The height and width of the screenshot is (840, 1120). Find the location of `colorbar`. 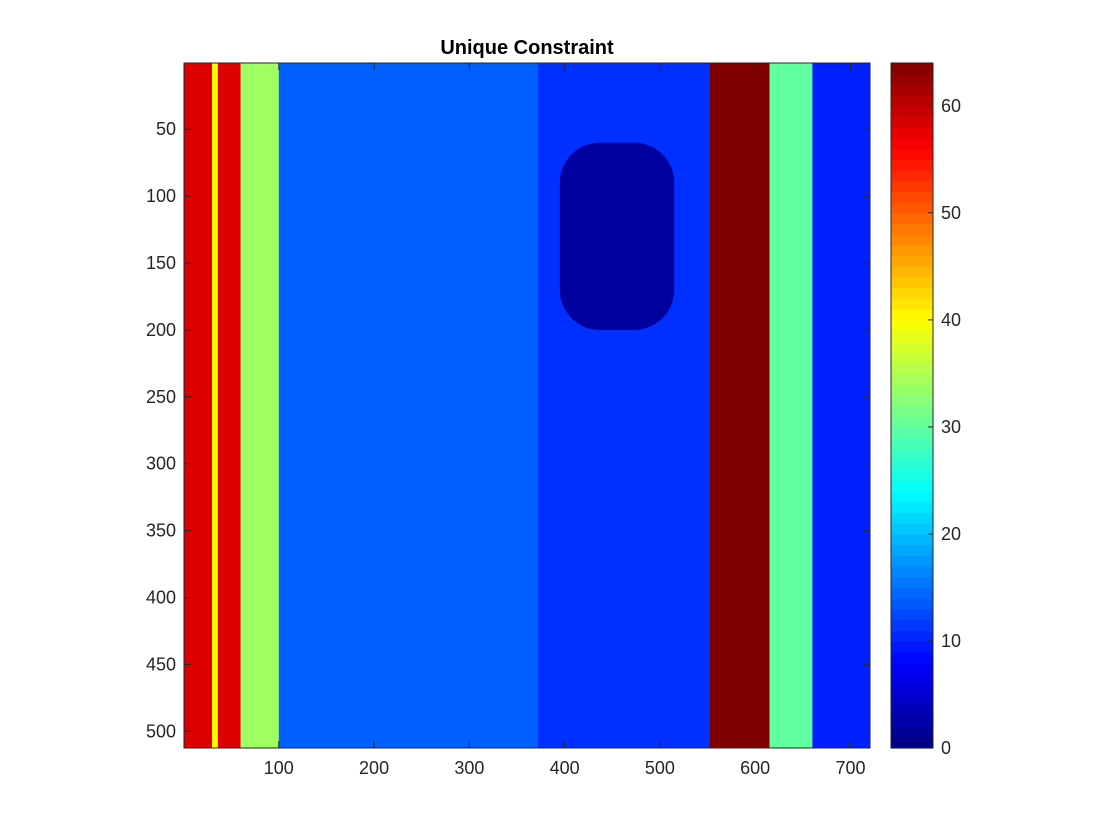

colorbar is located at coordinates (912, 406).